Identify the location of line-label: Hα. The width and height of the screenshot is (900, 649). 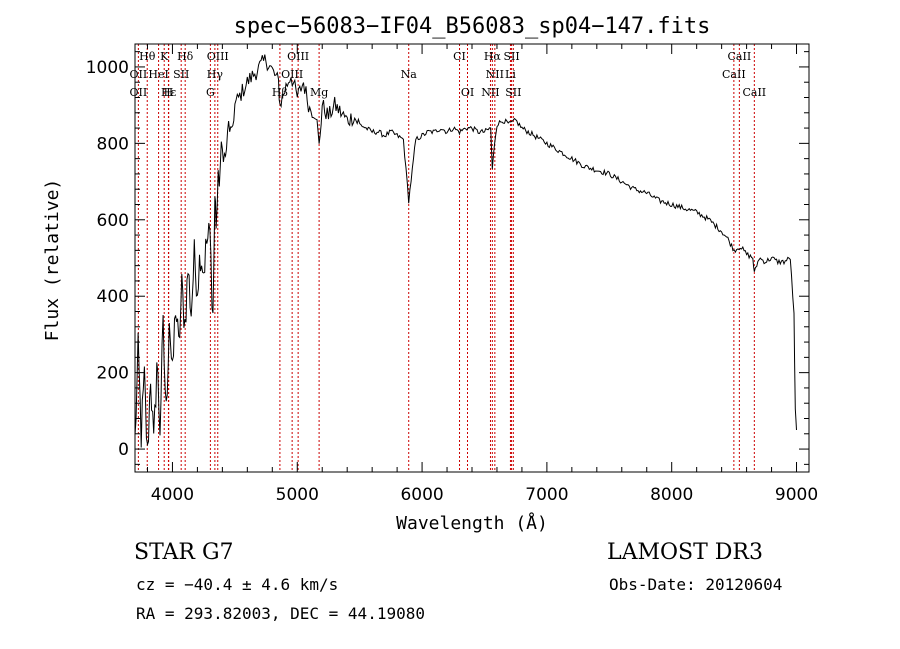
(493, 56).